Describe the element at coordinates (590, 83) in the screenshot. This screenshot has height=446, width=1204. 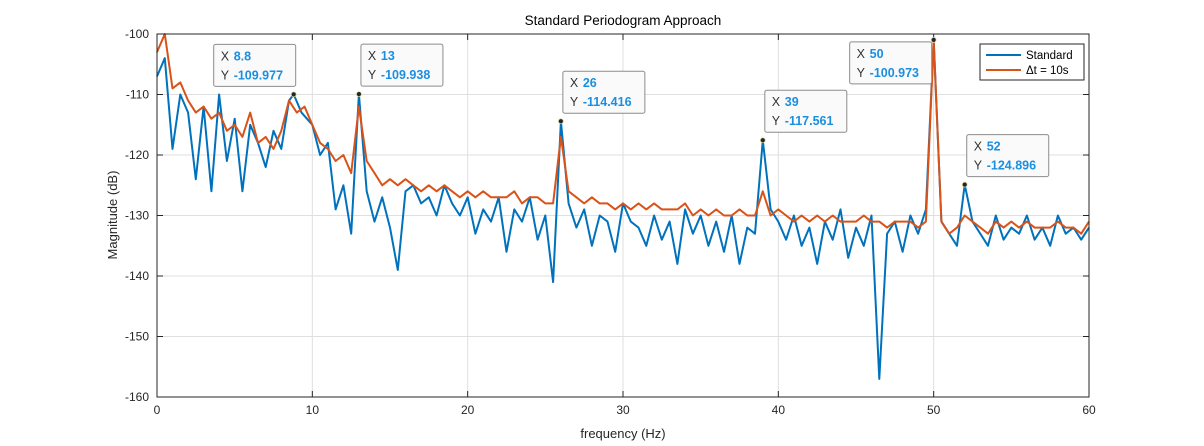
I see `datatip-x-value: 26` at that location.